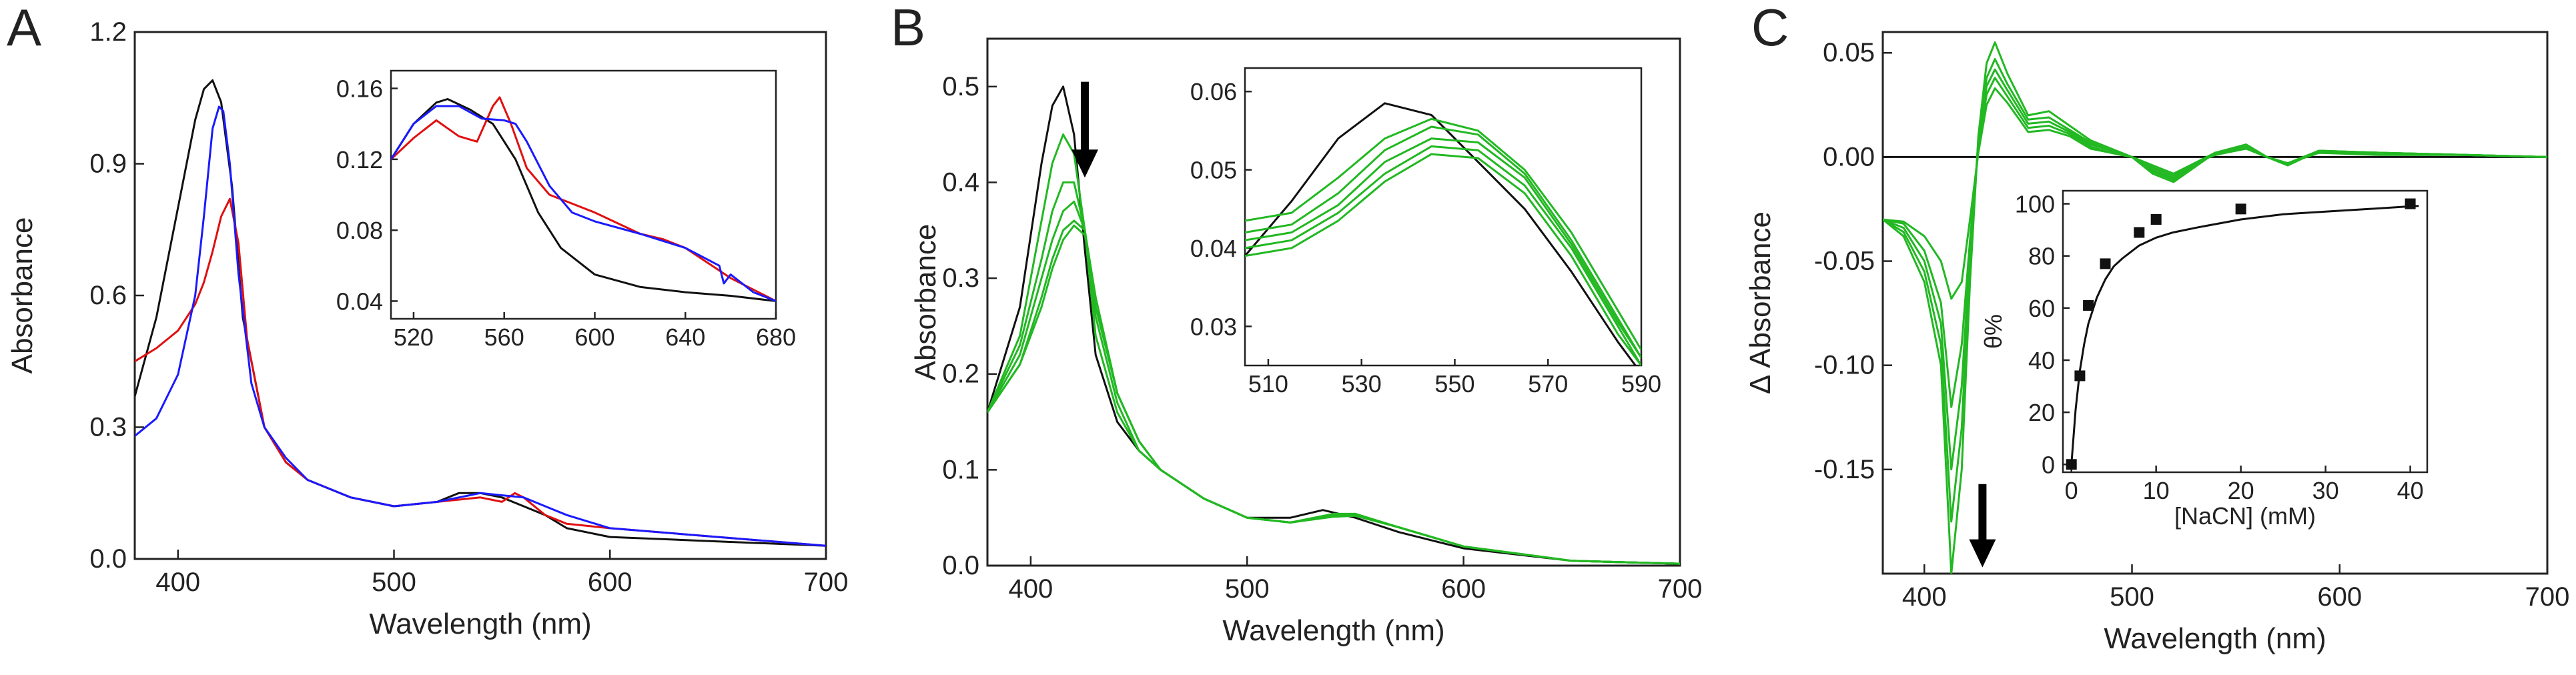  I want to click on panel-a-ytick-label: 1.2, so click(108, 32).